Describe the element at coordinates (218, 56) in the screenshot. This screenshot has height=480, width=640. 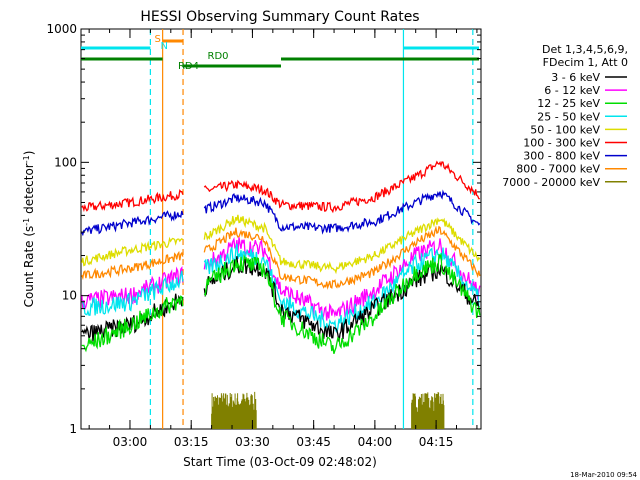
I see `annotation-label: RD0` at that location.